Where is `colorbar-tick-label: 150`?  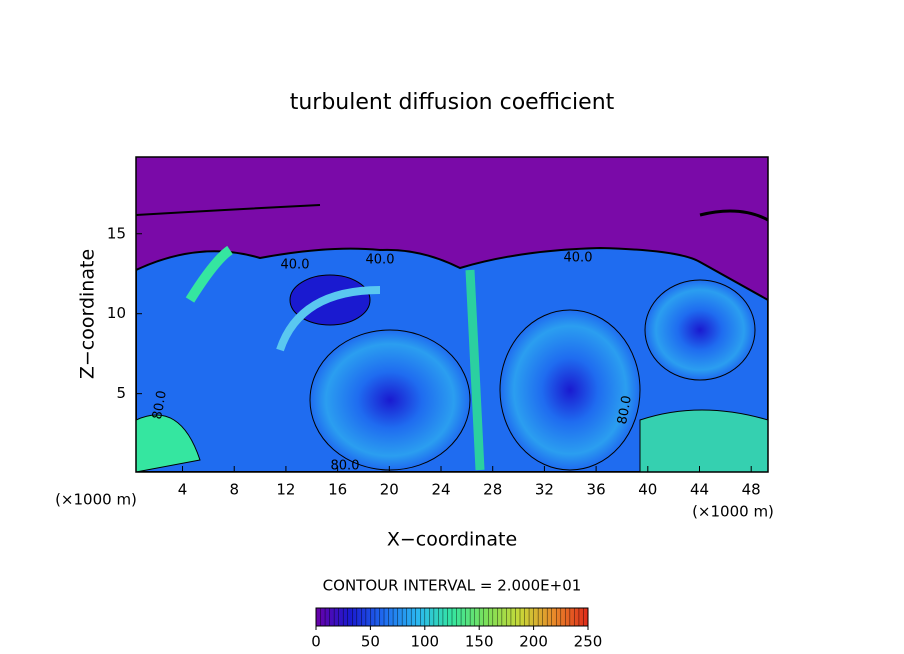 colorbar-tick-label: 150 is located at coordinates (479, 642).